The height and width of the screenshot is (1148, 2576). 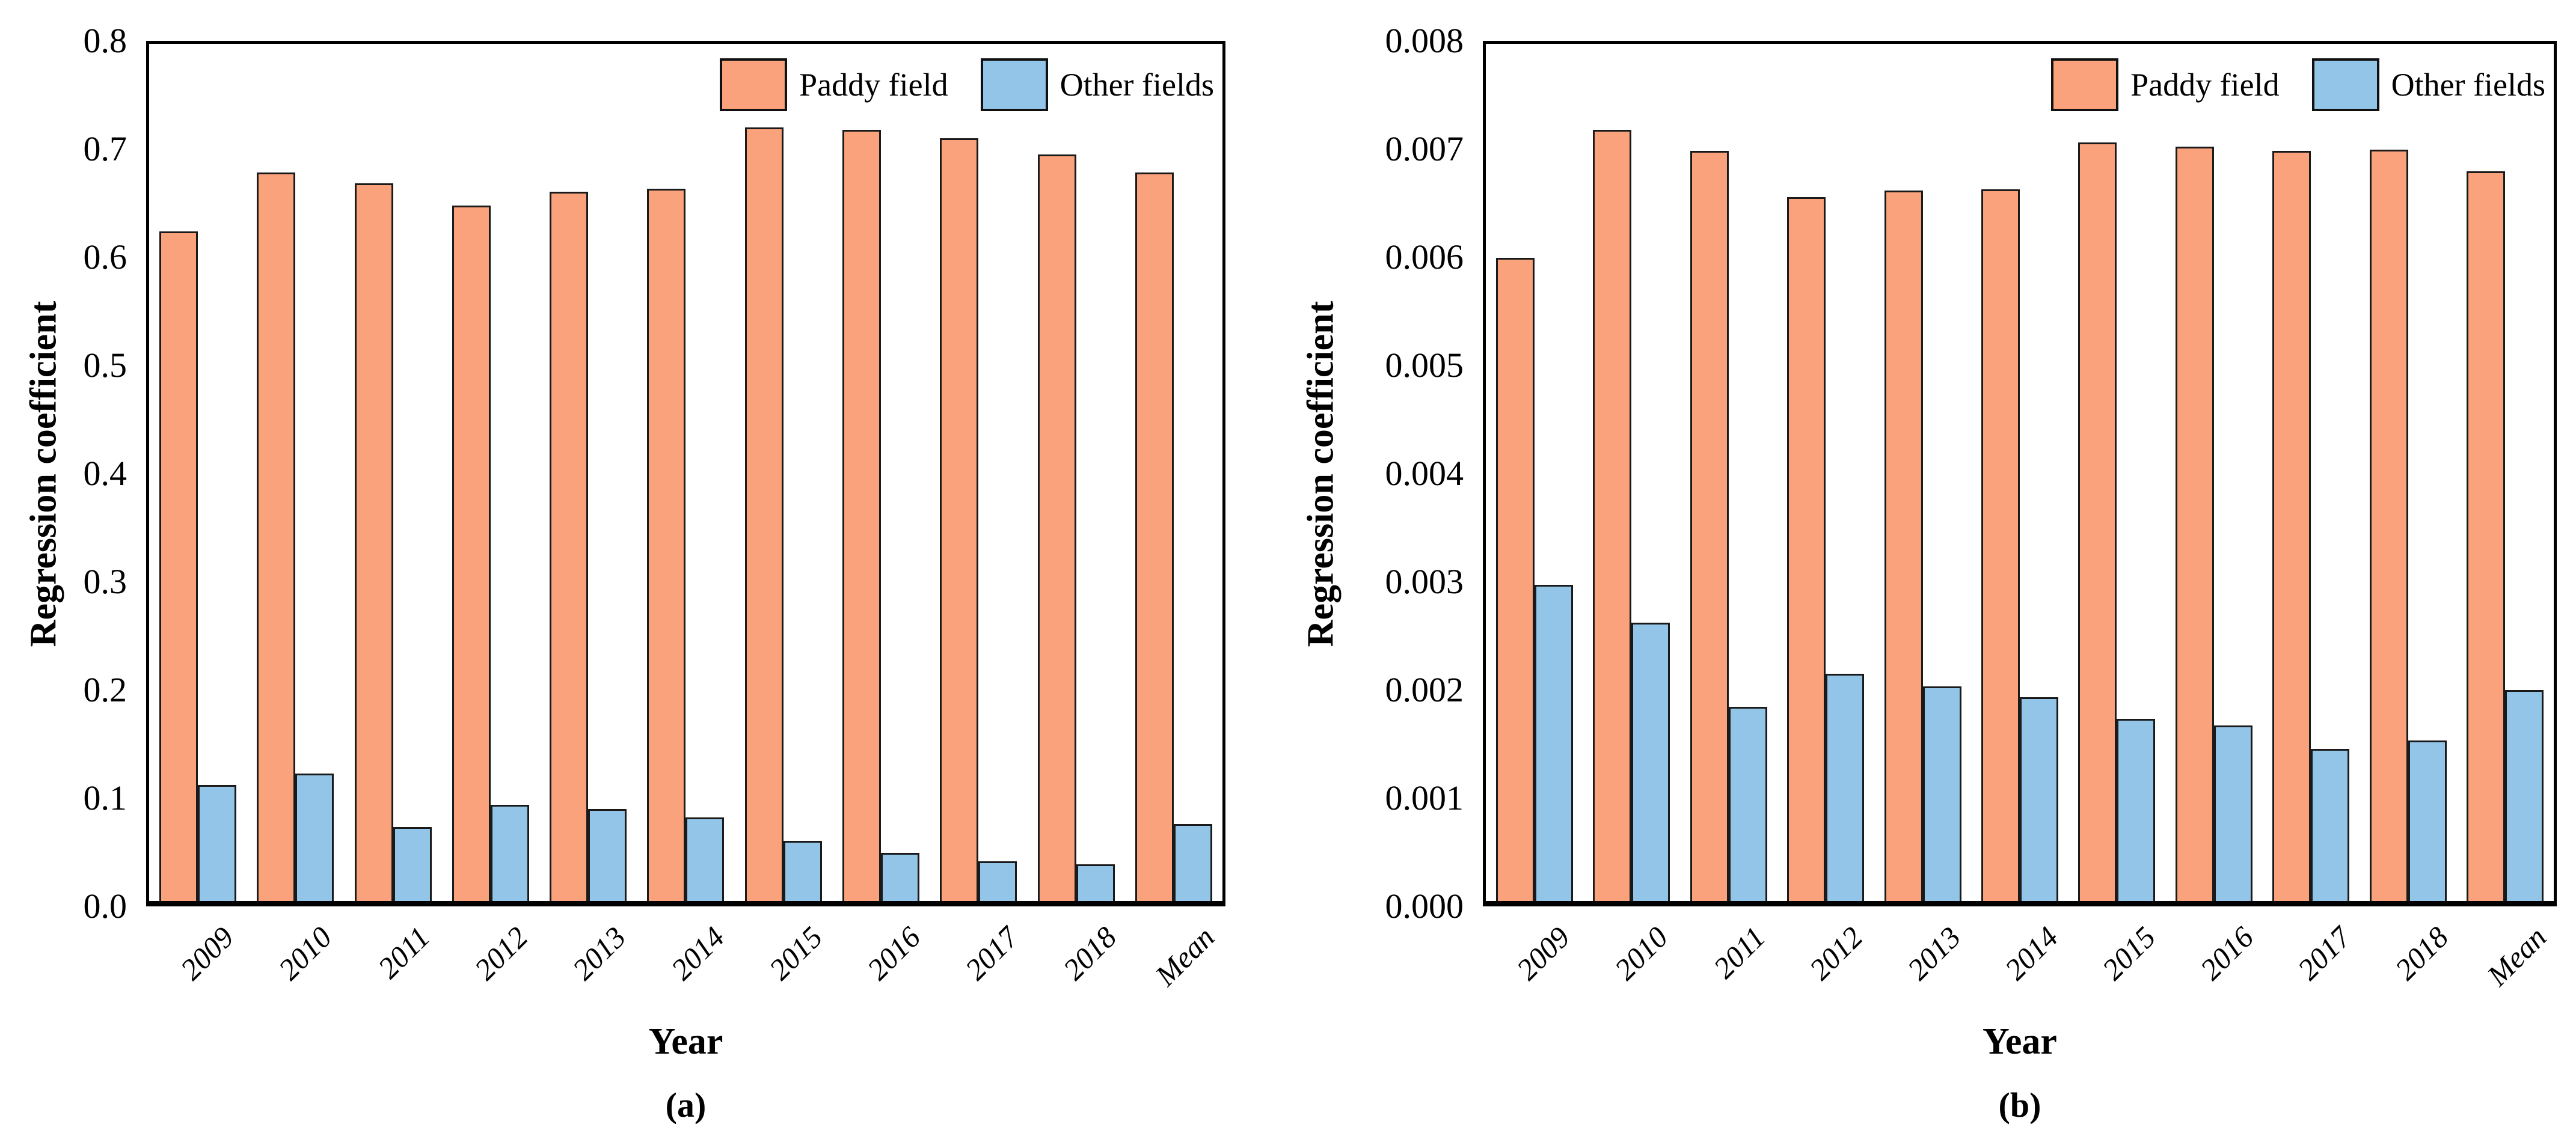 I want to click on bar-group-2018, so click(x=1075, y=472).